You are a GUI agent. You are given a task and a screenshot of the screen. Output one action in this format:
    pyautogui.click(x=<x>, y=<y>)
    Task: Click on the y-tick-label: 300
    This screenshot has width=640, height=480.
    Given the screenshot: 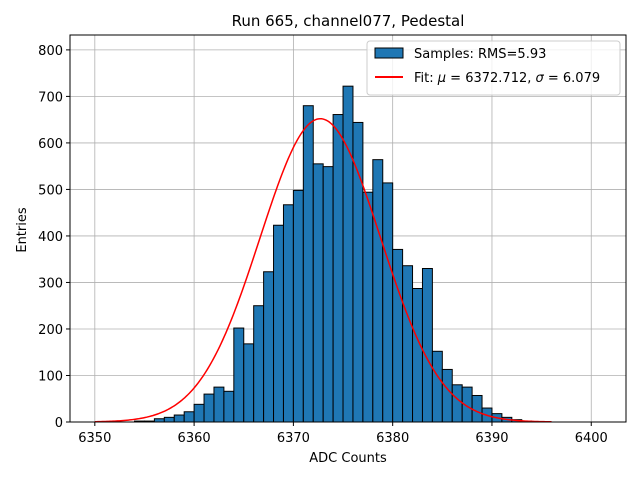 What is the action you would take?
    pyautogui.click(x=50, y=283)
    